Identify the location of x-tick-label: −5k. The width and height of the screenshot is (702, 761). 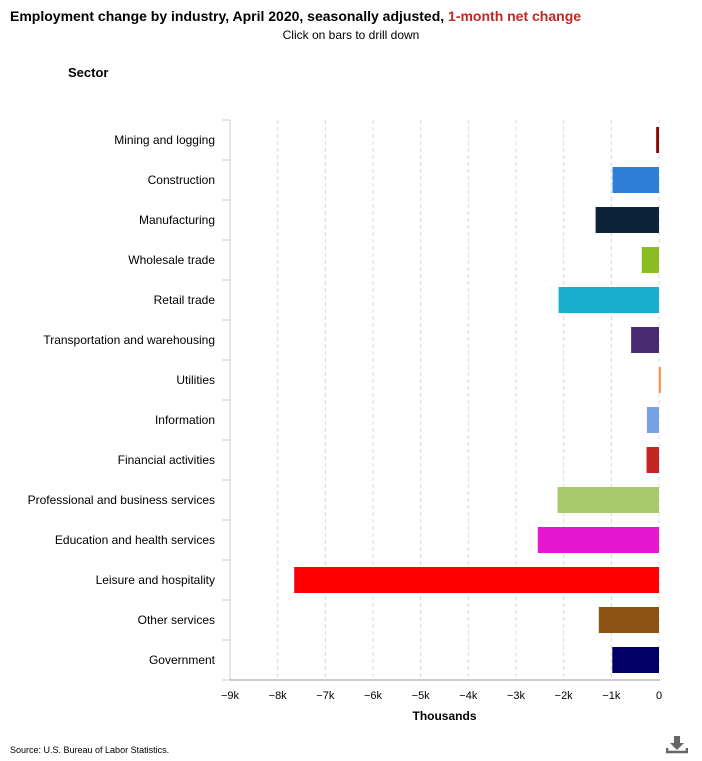
(421, 696).